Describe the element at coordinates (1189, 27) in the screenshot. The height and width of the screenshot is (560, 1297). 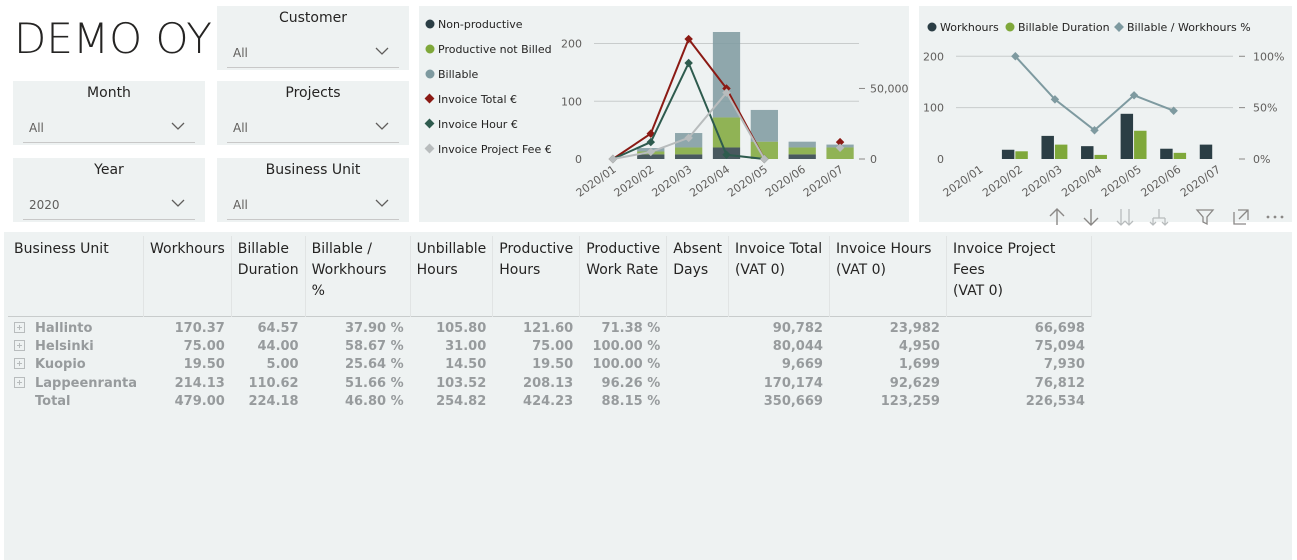
I see `legend-label: Billable / Workhours %` at that location.